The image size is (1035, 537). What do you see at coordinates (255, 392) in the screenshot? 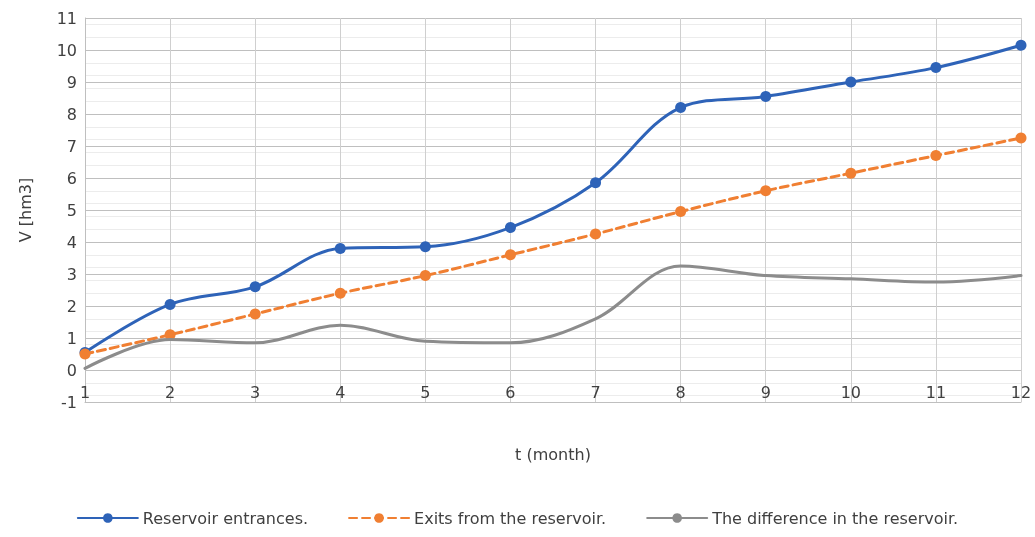
I see `x-tick-label: 3` at bounding box center [255, 392].